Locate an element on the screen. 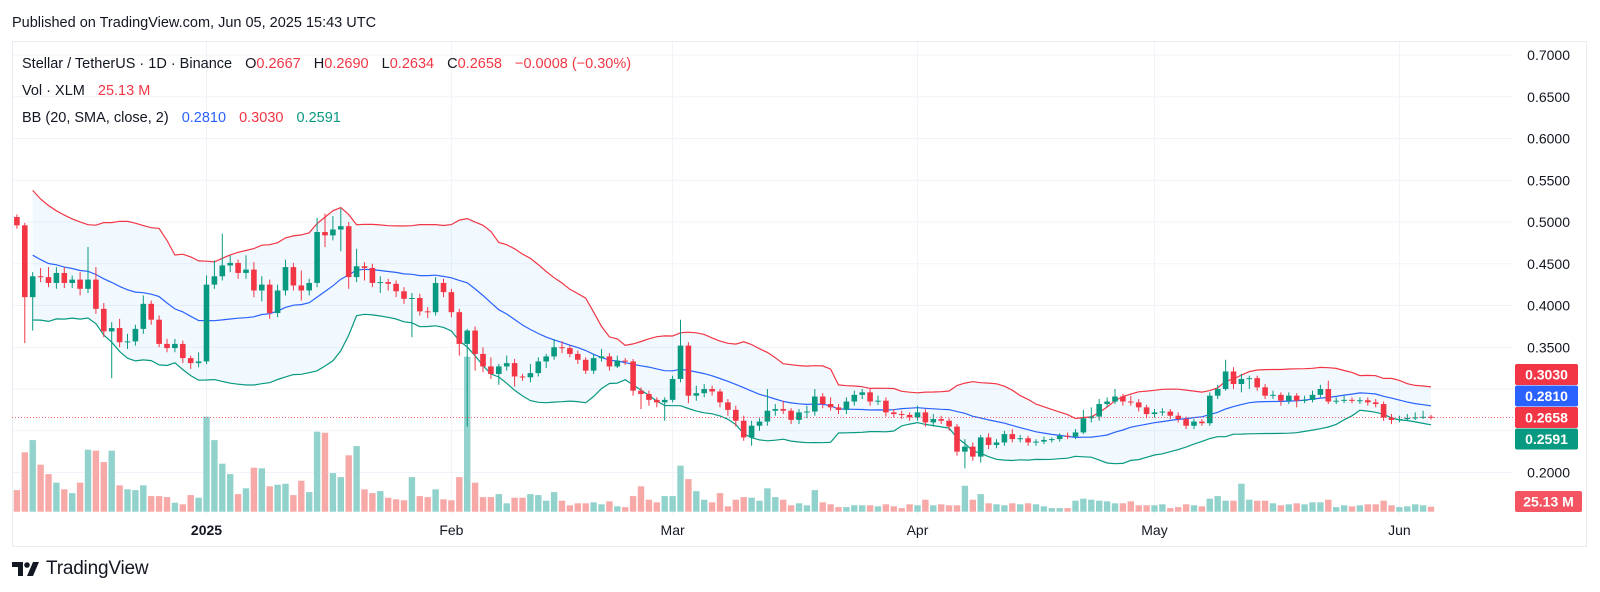  price-label-text: 0.3030 is located at coordinates (1546, 375).